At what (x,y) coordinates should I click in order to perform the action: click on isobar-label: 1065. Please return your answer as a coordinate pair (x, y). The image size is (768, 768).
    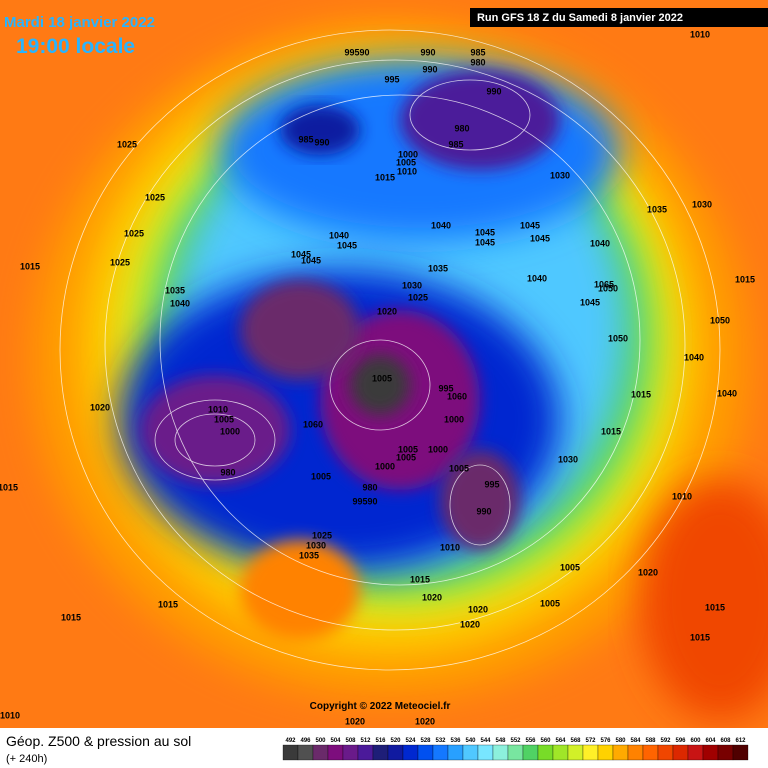
    Looking at the image, I should click on (604, 284).